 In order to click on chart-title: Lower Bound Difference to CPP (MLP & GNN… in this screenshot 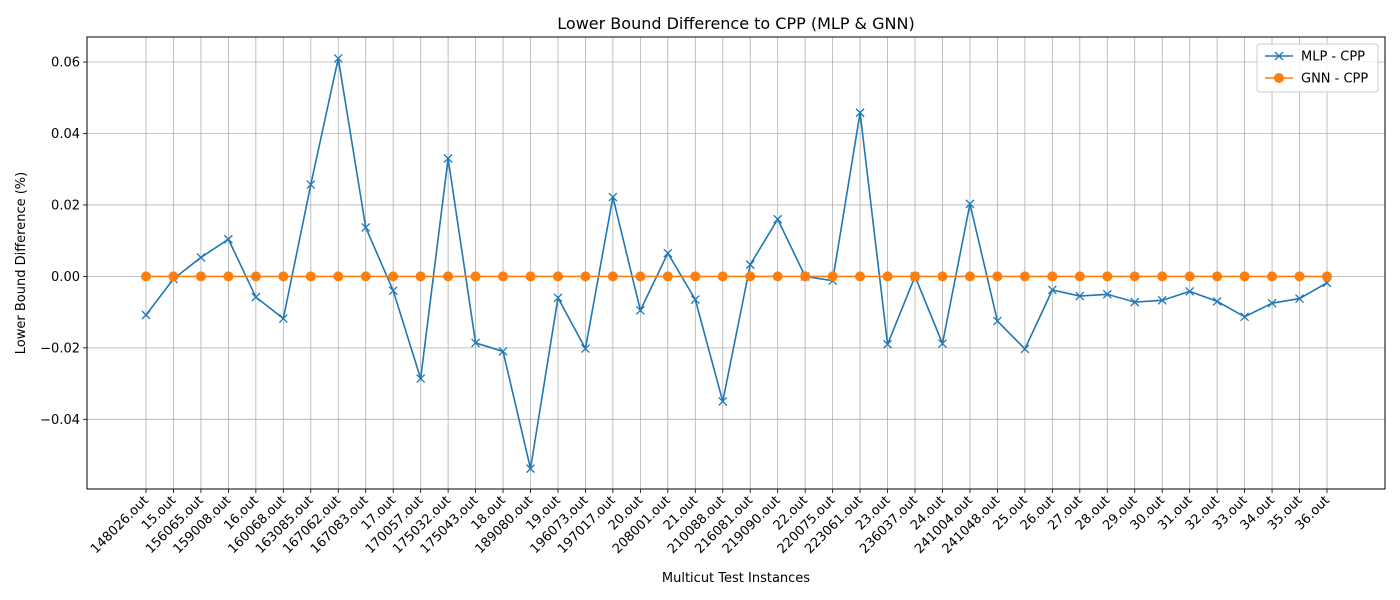, I will do `click(735, 23)`.